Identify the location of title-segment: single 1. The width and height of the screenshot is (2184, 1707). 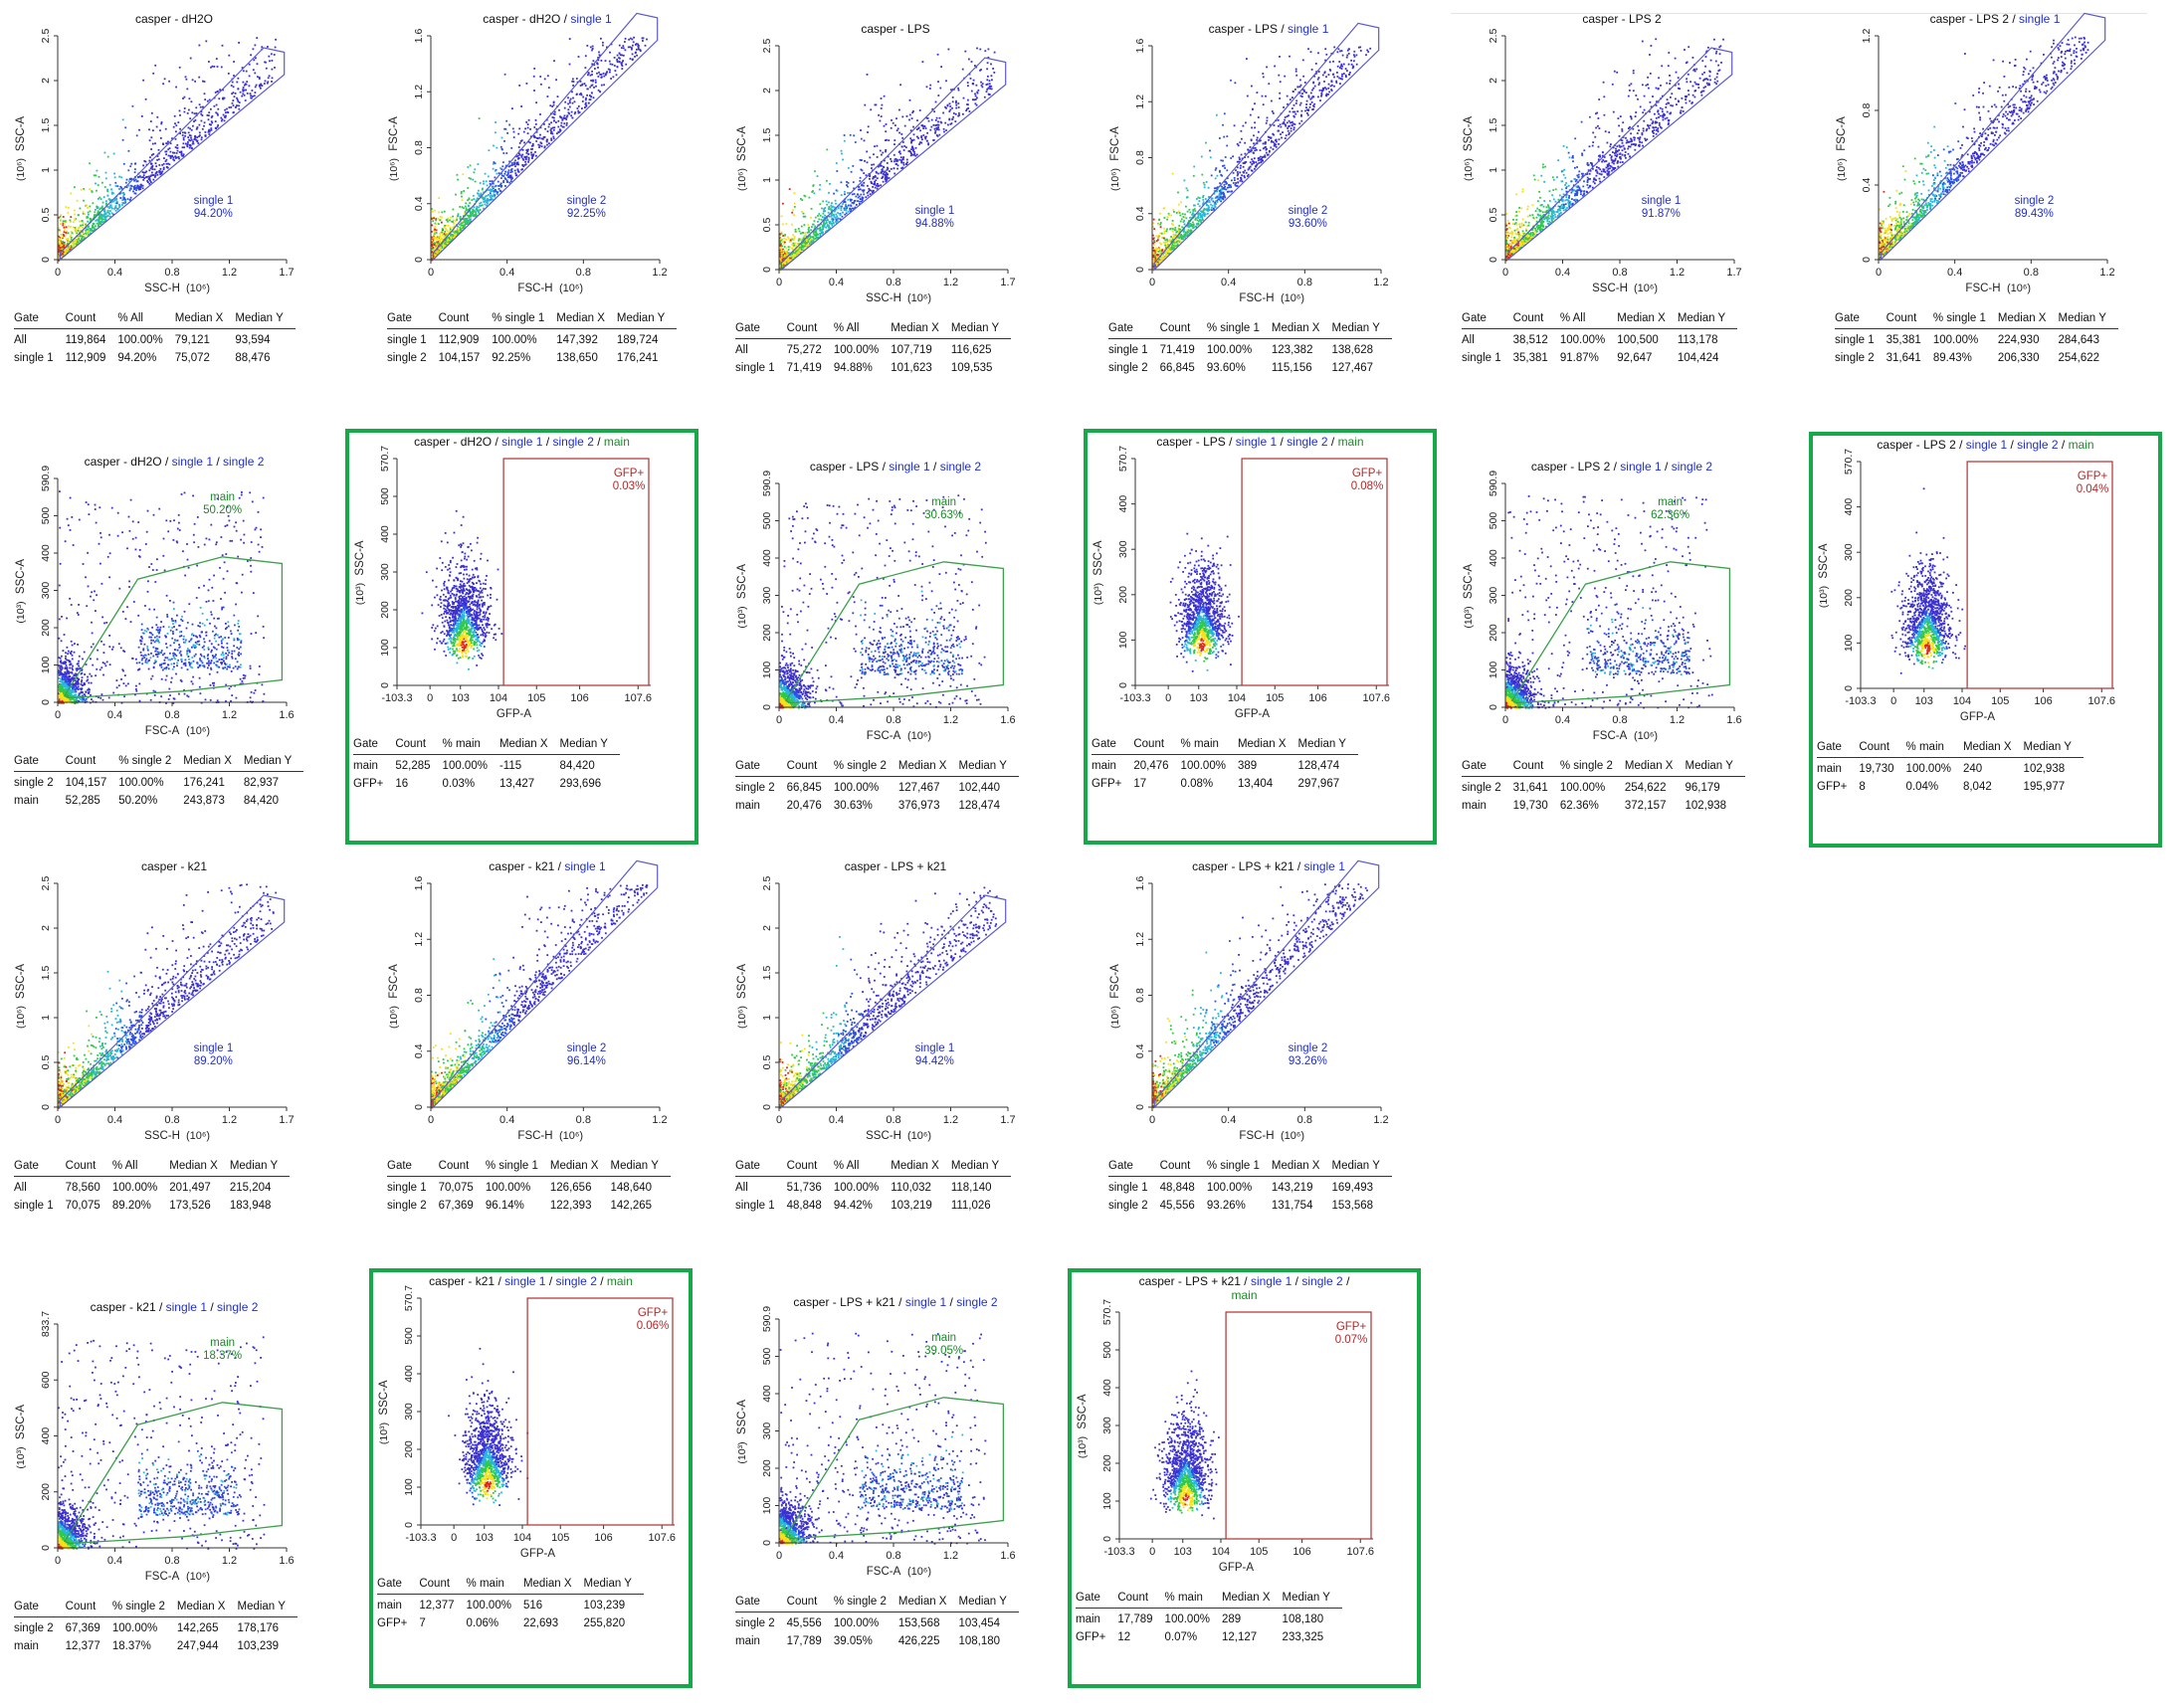
(1308, 29).